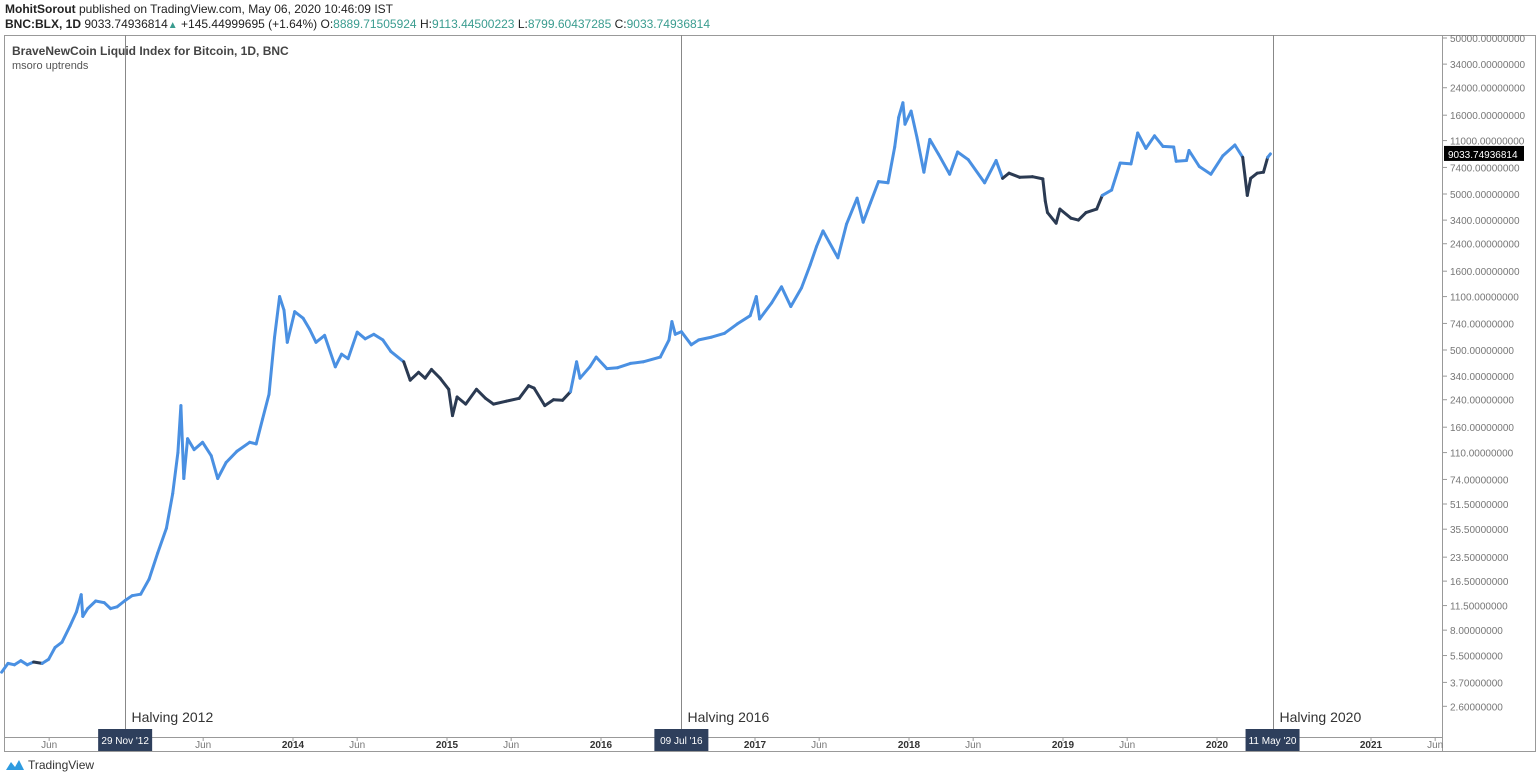 The width and height of the screenshot is (1536, 781). Describe the element at coordinates (909, 745) in the screenshot. I see `x-tick-label: 2018` at that location.